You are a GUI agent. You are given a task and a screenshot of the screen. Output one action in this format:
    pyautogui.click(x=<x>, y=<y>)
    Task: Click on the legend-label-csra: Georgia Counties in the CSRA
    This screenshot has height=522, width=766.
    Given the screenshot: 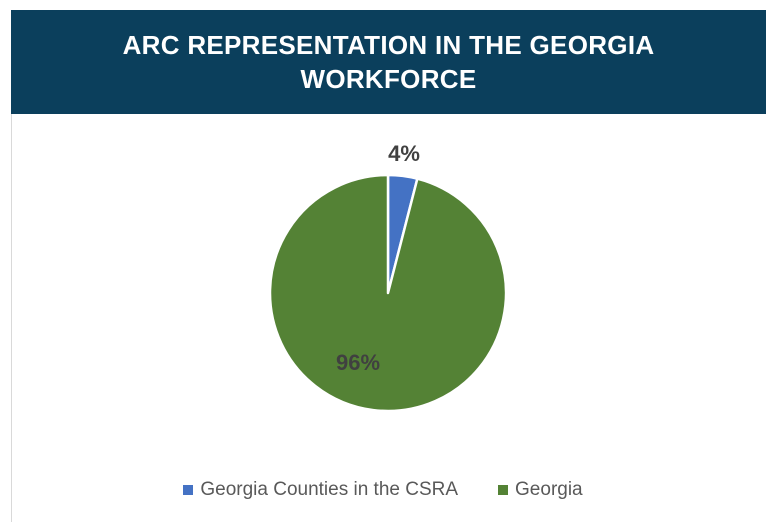 What is the action you would take?
    pyautogui.click(x=329, y=489)
    